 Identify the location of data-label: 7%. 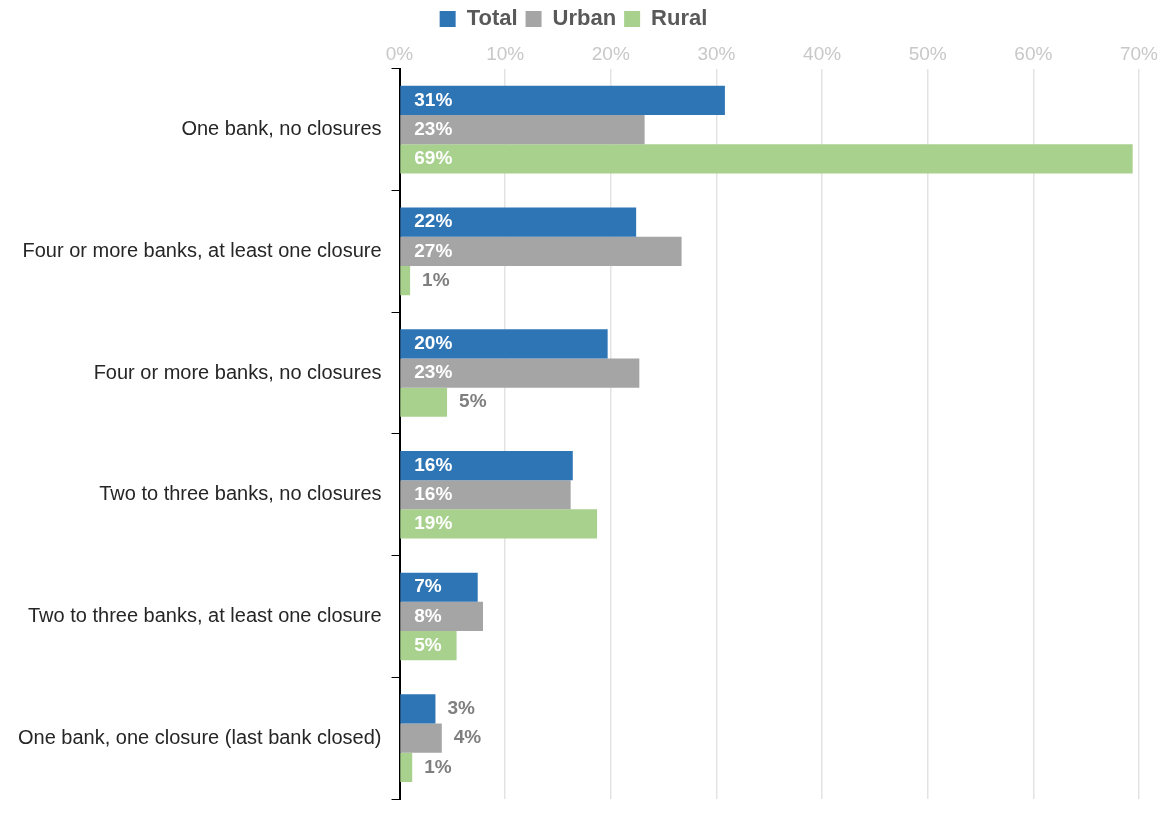
(428, 586).